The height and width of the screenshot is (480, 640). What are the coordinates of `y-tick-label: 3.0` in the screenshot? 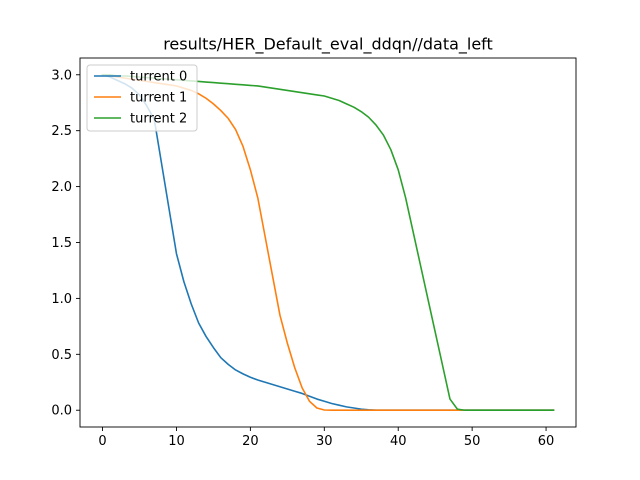 It's located at (61, 75).